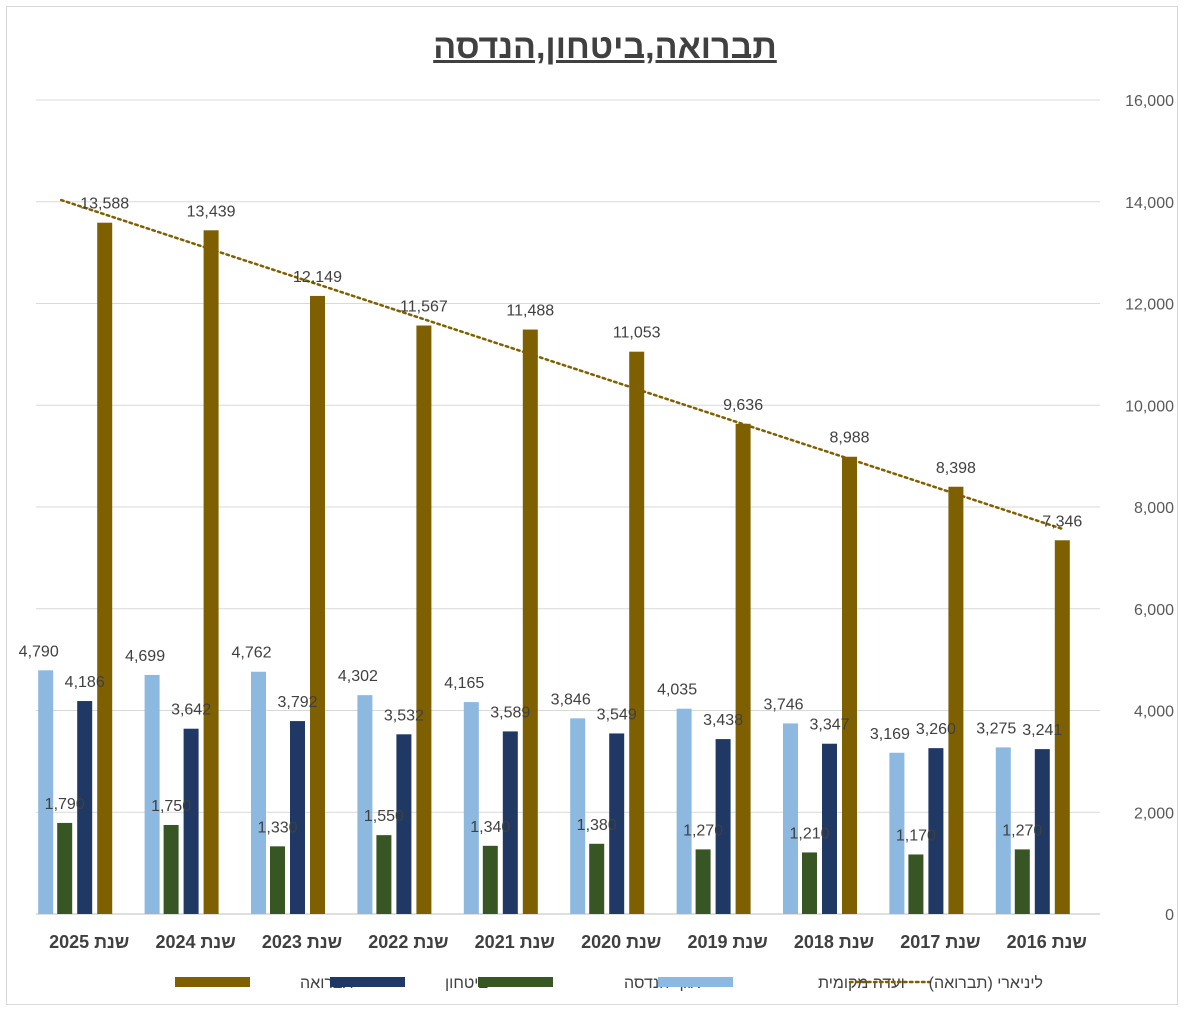  What do you see at coordinates (809, 833) in the screenshot?
I see `data-label: 1,210` at bounding box center [809, 833].